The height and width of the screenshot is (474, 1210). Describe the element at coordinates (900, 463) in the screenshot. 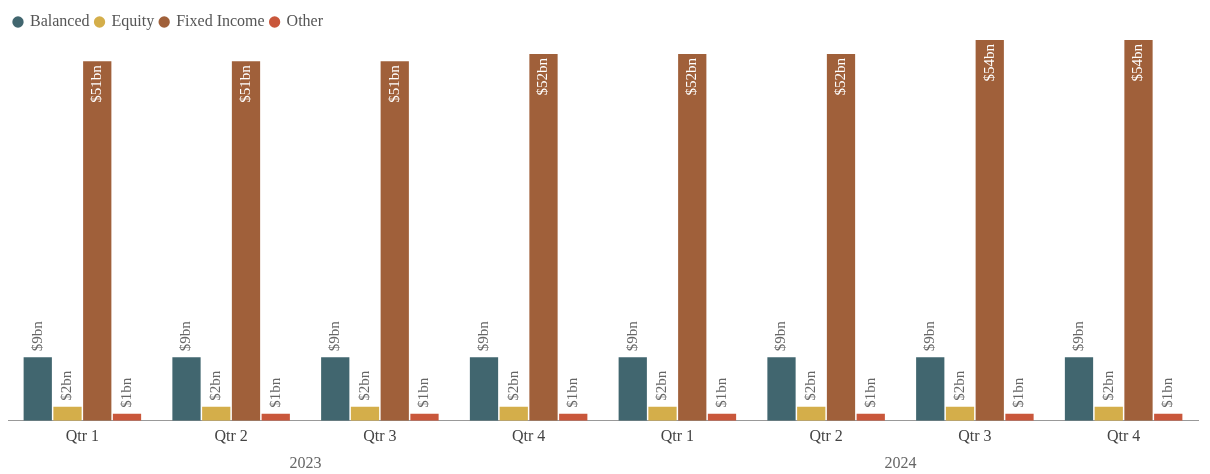

I see `text: 2024` at that location.